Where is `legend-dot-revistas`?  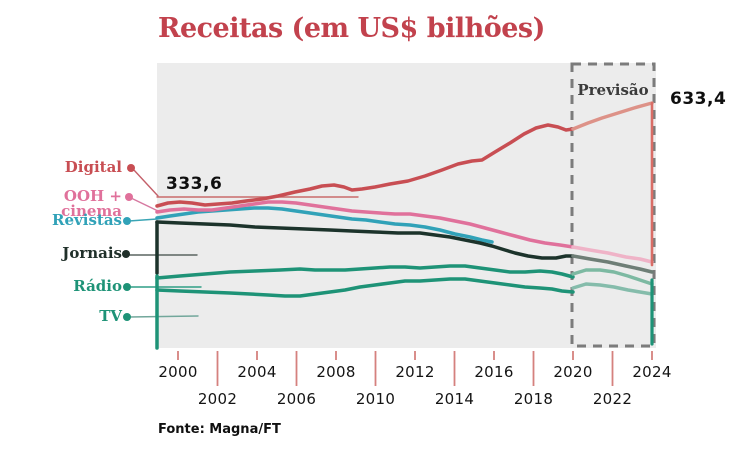
legend-dot-revistas is located at coordinates (127, 221).